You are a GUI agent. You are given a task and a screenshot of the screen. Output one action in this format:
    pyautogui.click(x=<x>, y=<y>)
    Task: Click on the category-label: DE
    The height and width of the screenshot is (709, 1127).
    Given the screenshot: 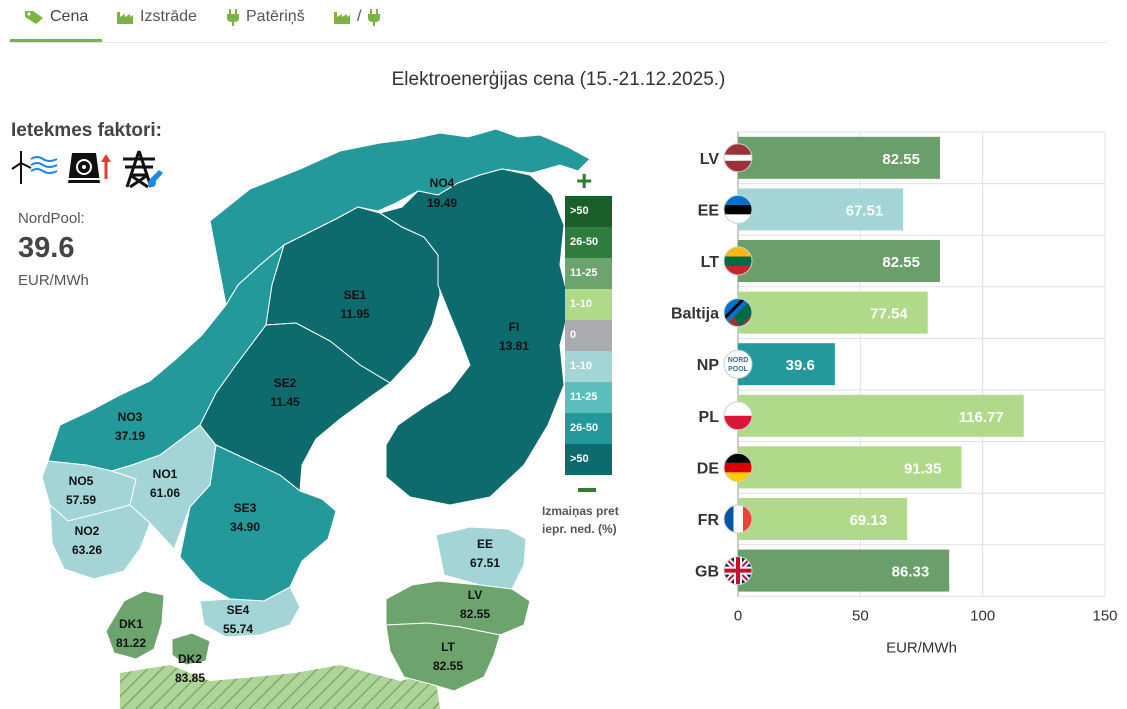 What is the action you would take?
    pyautogui.click(x=708, y=468)
    